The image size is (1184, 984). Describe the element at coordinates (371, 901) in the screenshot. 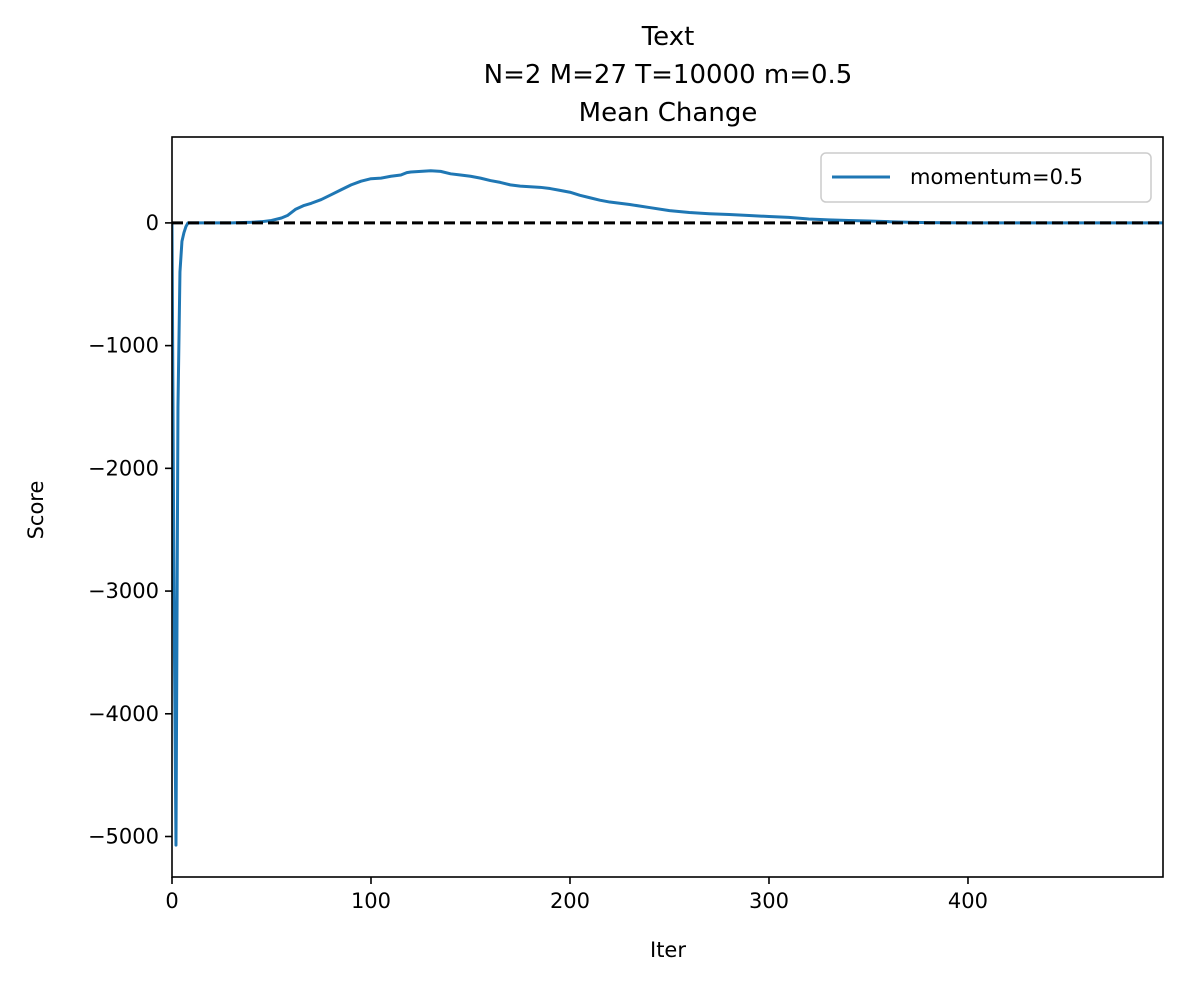

I see `x-tick-label: 100` at that location.